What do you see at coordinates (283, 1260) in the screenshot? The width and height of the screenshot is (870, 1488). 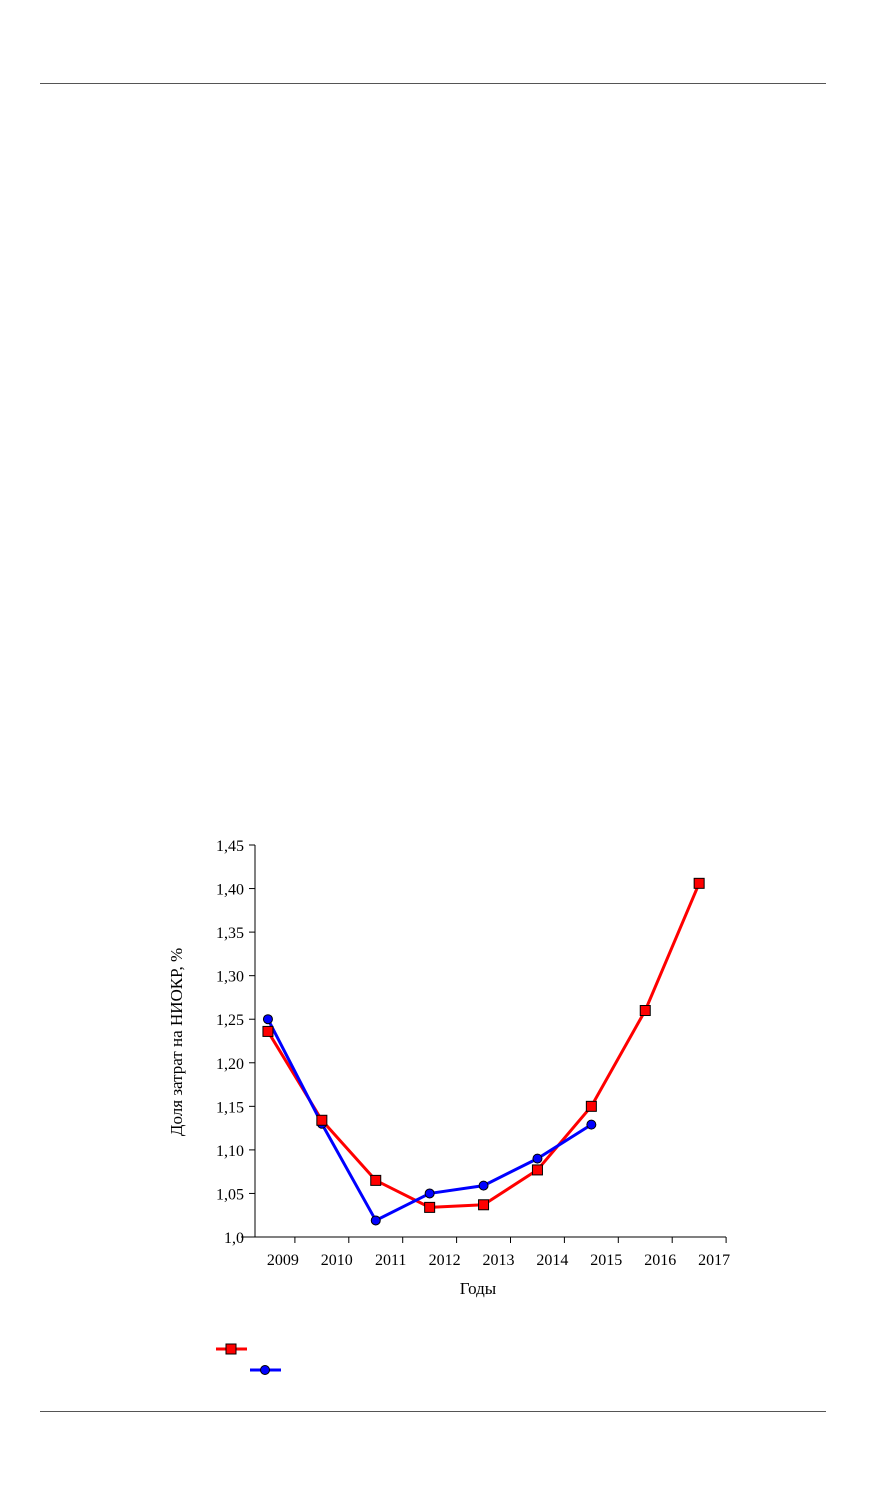 I see `x-tick-label: 2009` at bounding box center [283, 1260].